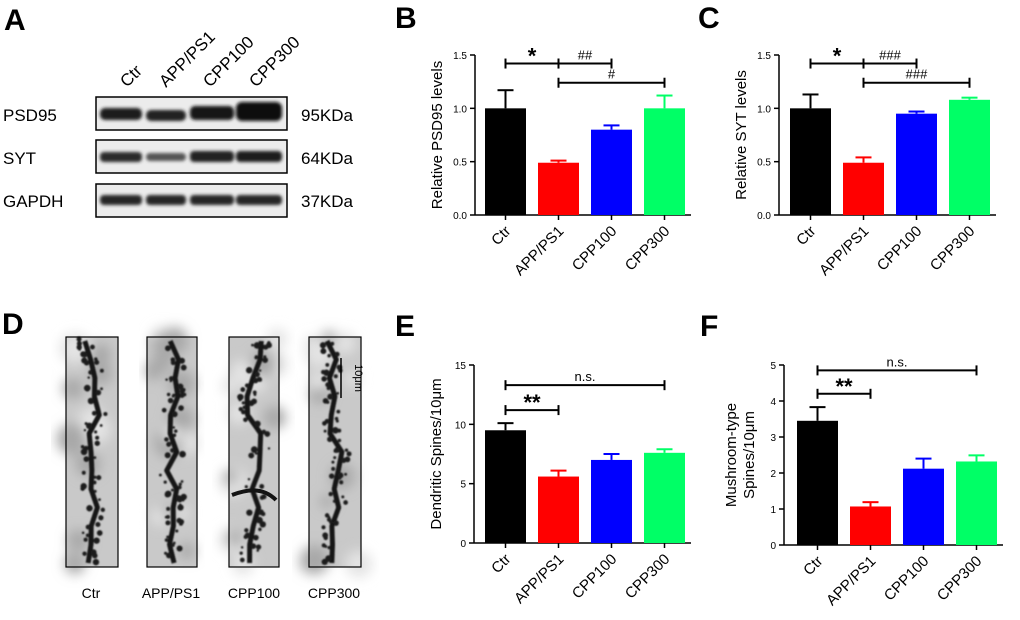  I want to click on y-axis-label: Mushroom-type, so click(731, 455).